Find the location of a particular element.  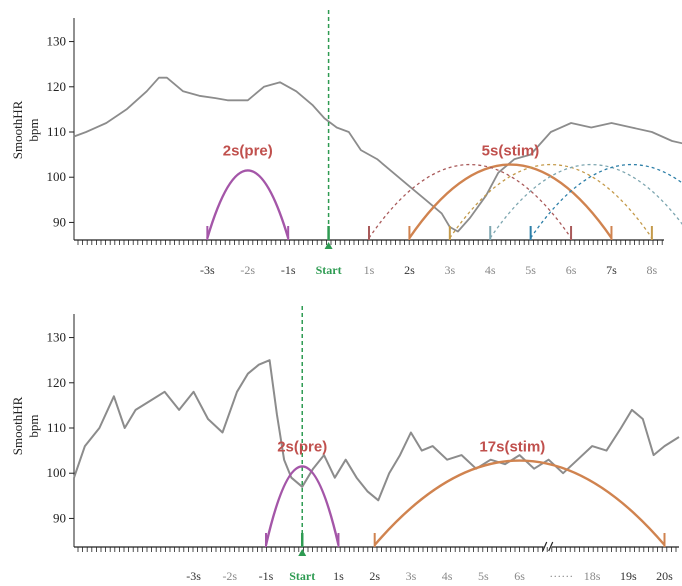

x-tick-label: 8s is located at coordinates (652, 270).